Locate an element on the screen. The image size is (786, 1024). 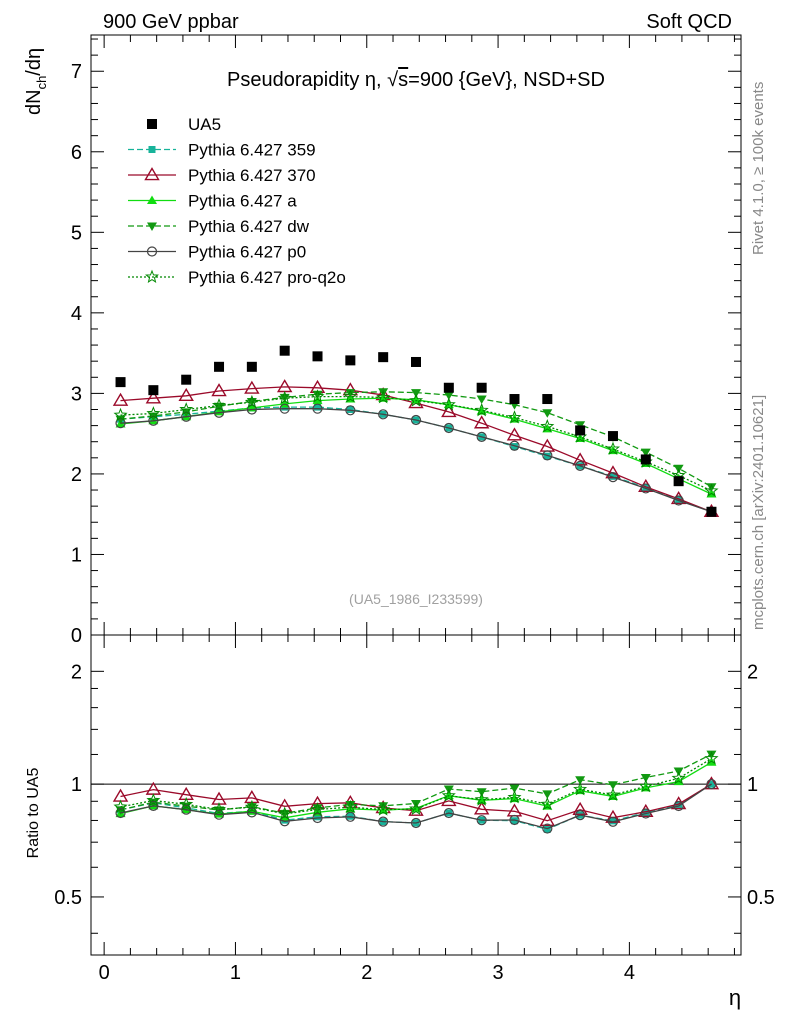
main-series-group is located at coordinates (416, 448).